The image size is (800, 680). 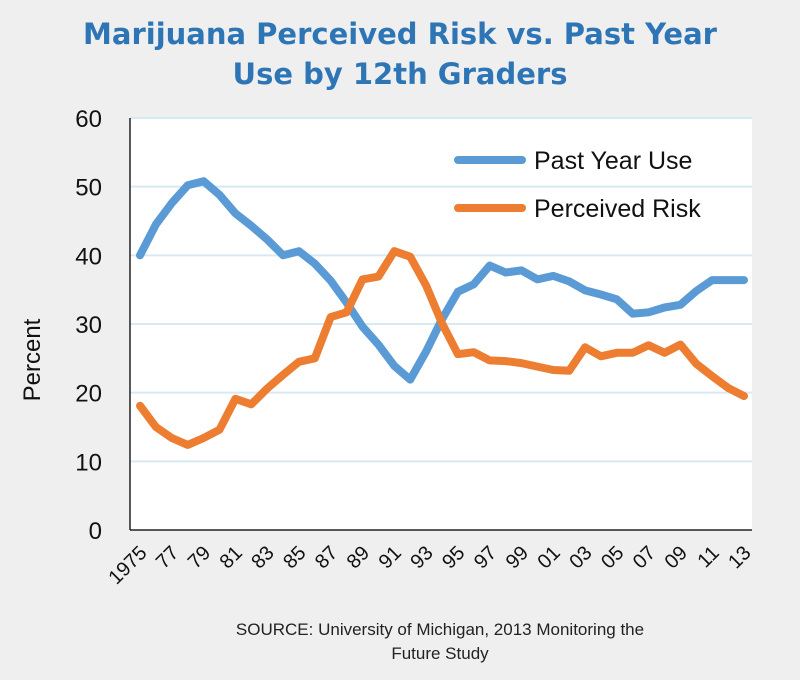 What do you see at coordinates (358, 557) in the screenshot?
I see `x-tick-label: 89` at bounding box center [358, 557].